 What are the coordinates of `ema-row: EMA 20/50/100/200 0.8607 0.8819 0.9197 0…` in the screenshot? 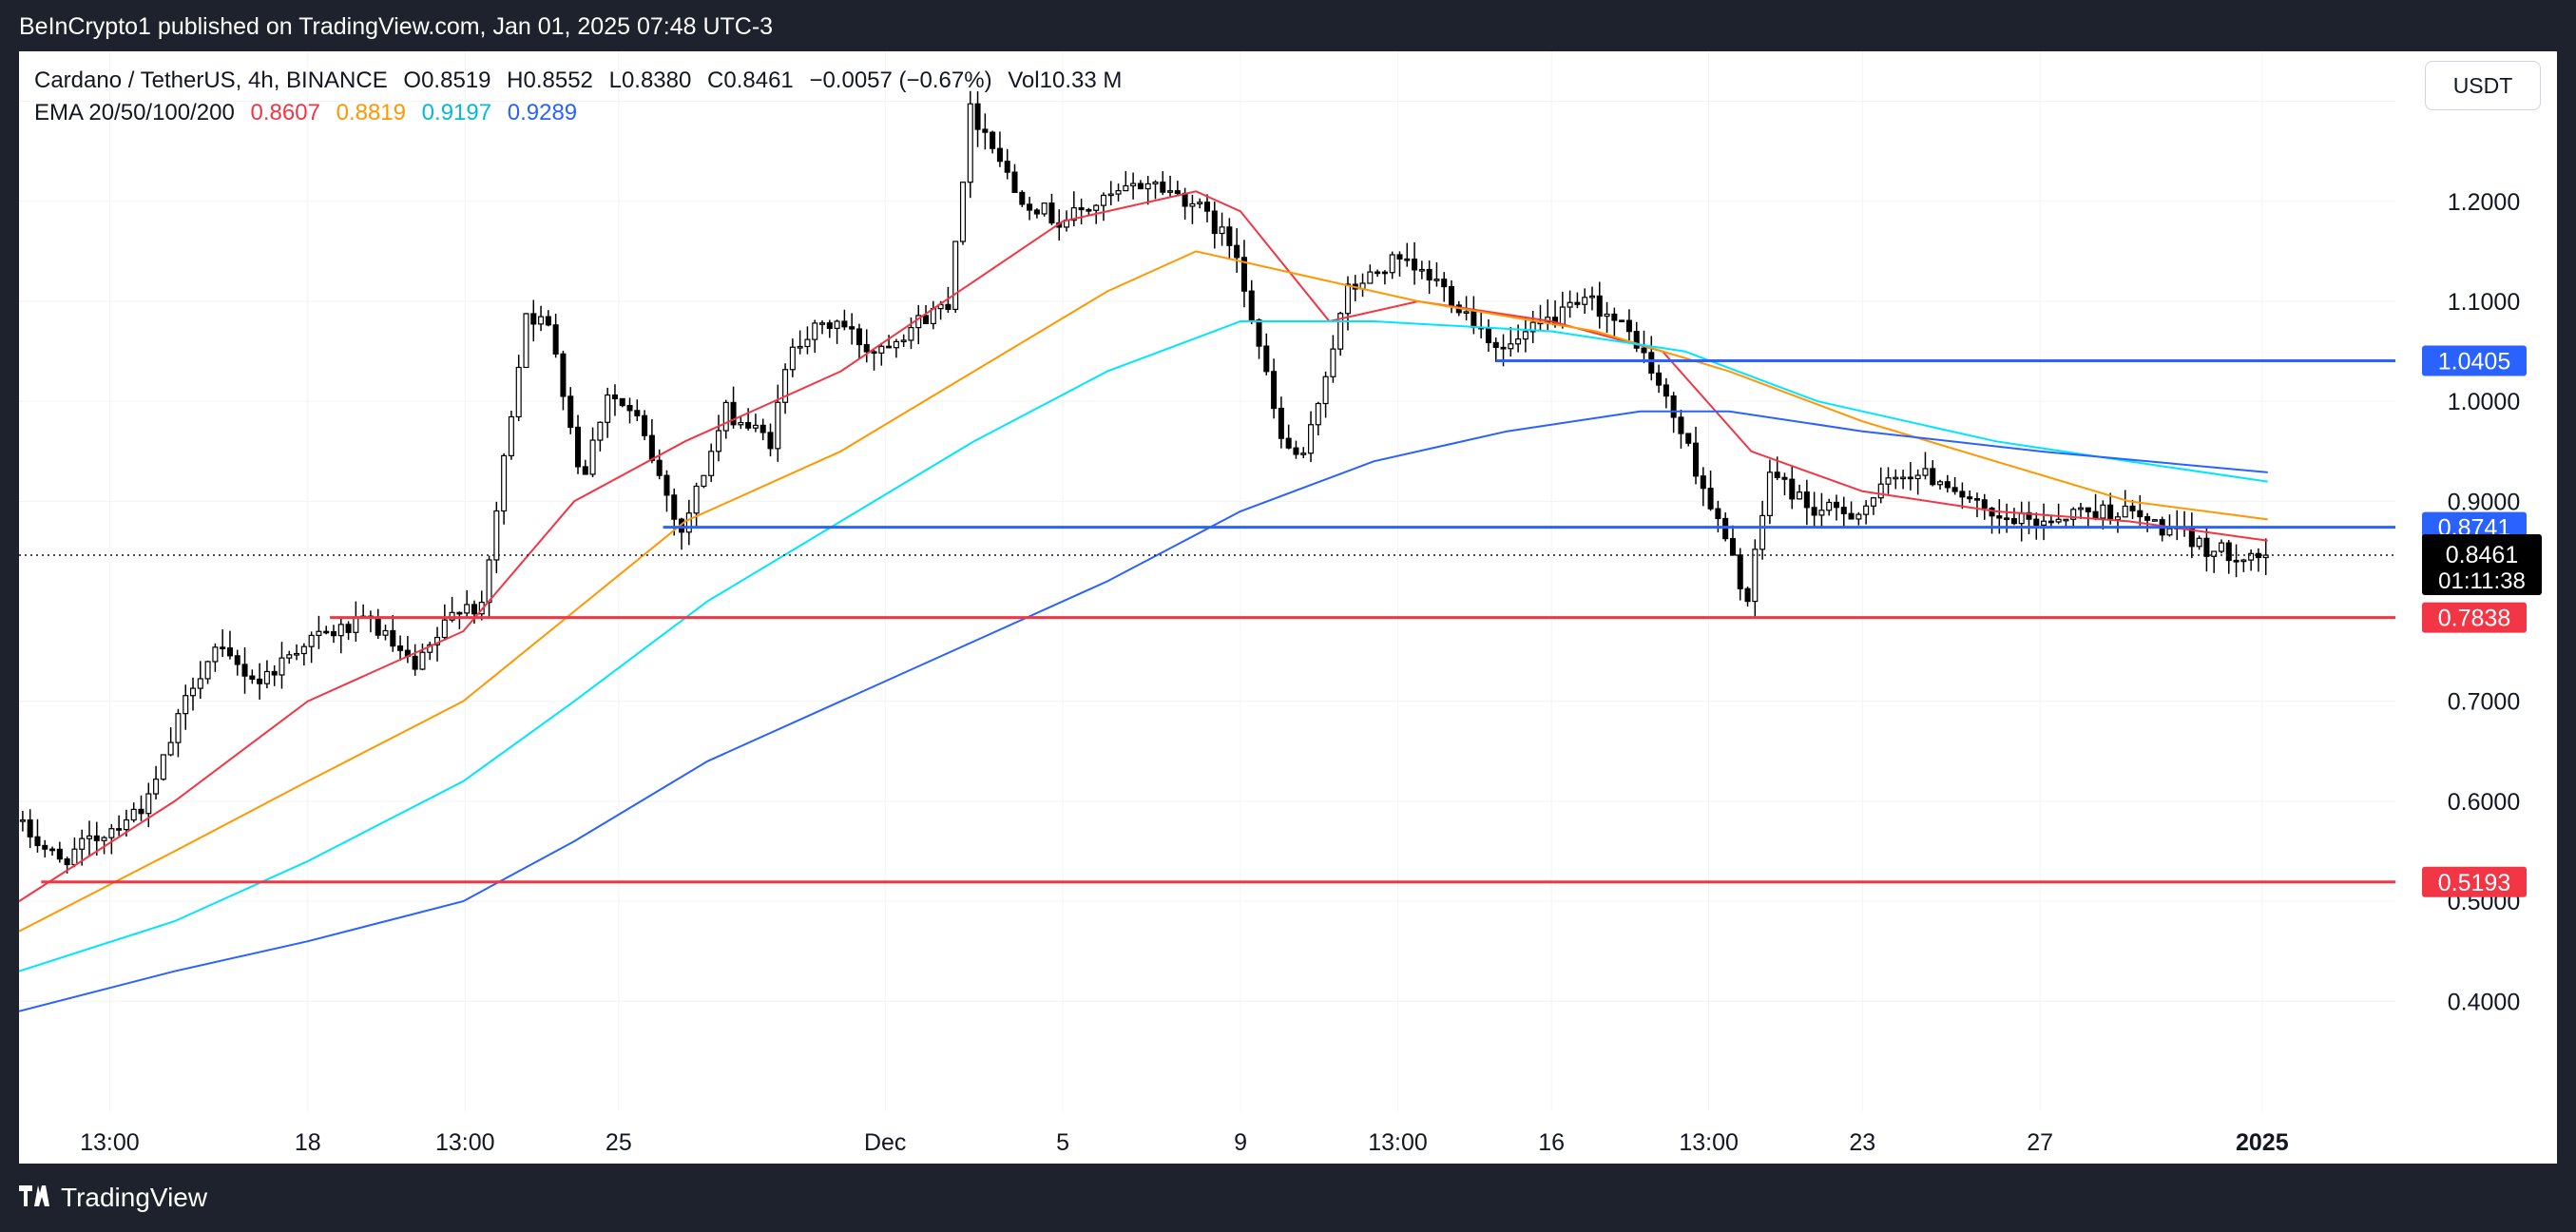 It's located at (582, 113).